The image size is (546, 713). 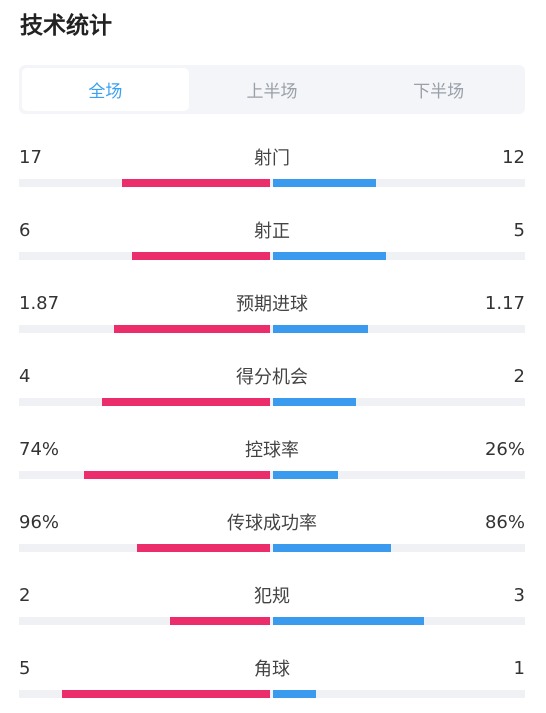 What do you see at coordinates (504, 449) in the screenshot?
I see `away-value: 26%` at bounding box center [504, 449].